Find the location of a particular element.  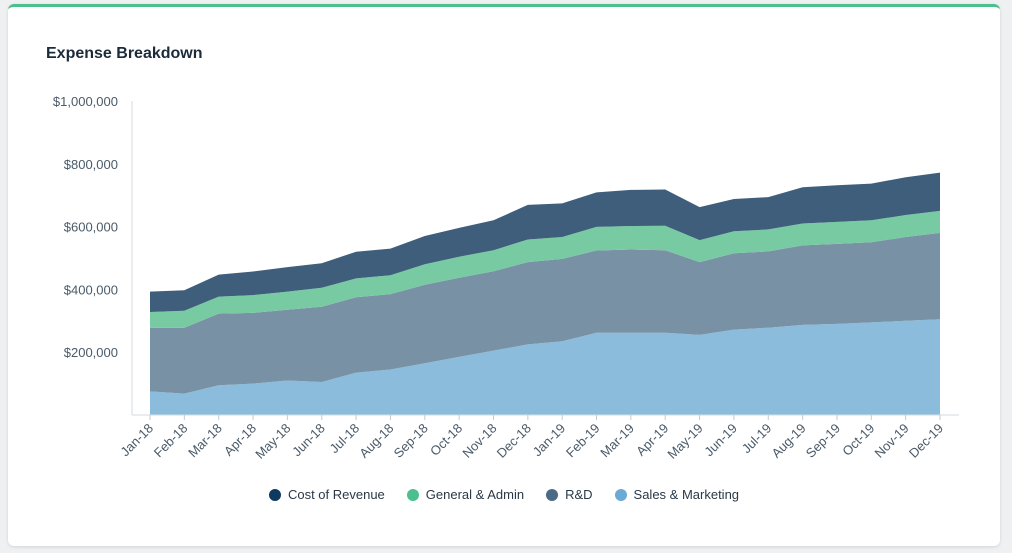

legend-swatch-general-admin is located at coordinates (412, 494).